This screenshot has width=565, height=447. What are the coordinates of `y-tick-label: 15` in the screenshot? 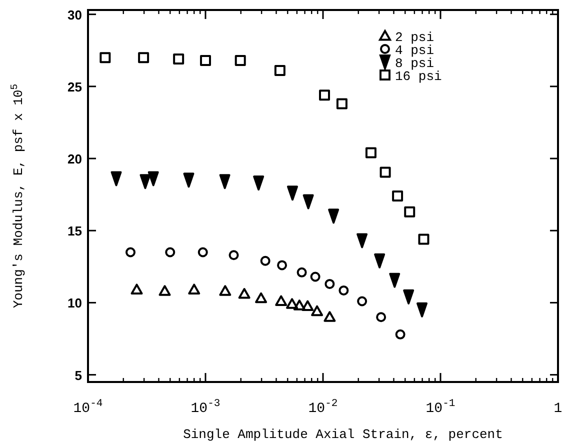 It's located at (75, 231).